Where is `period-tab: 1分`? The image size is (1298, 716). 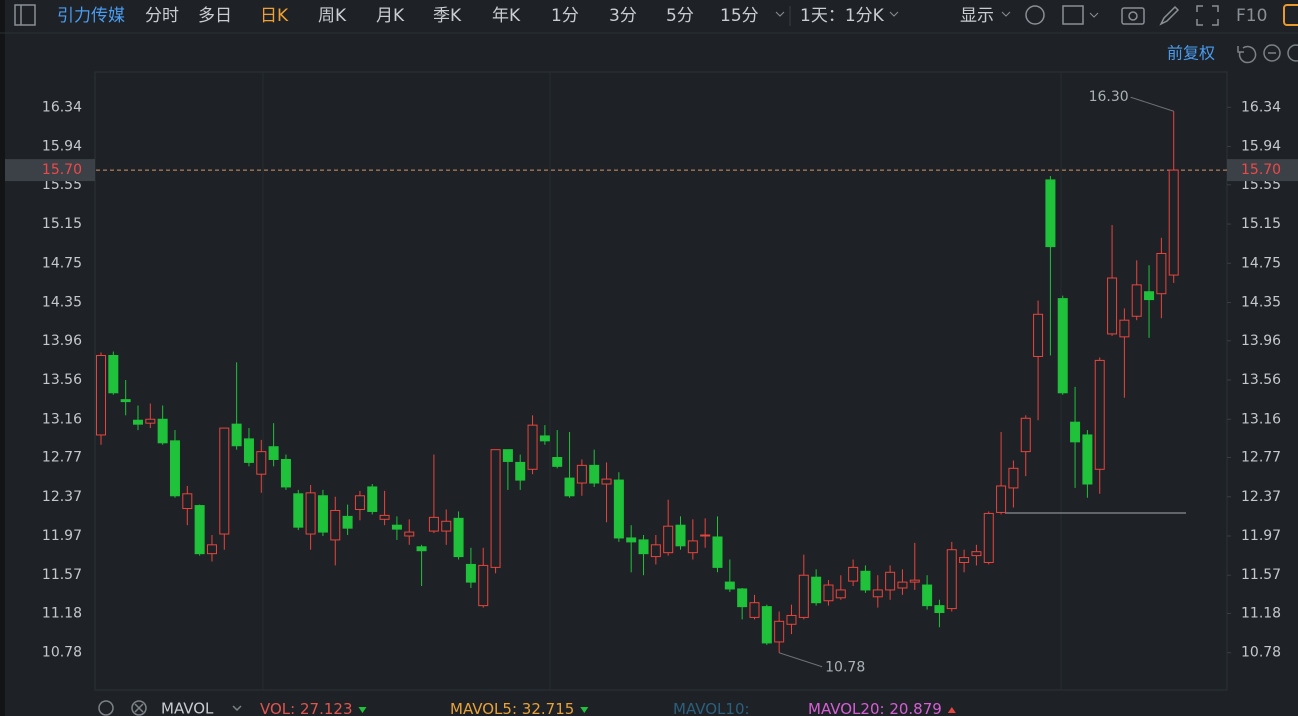 period-tab: 1分 is located at coordinates (565, 16).